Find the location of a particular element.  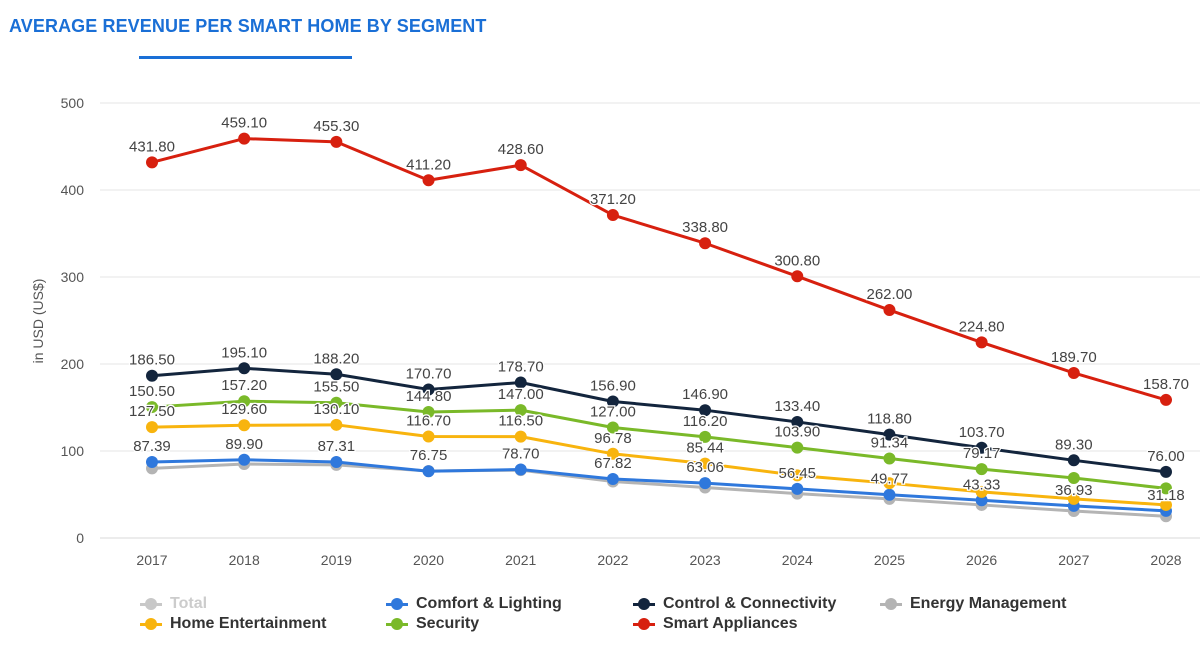

data-label: 144.80 is located at coordinates (429, 396).